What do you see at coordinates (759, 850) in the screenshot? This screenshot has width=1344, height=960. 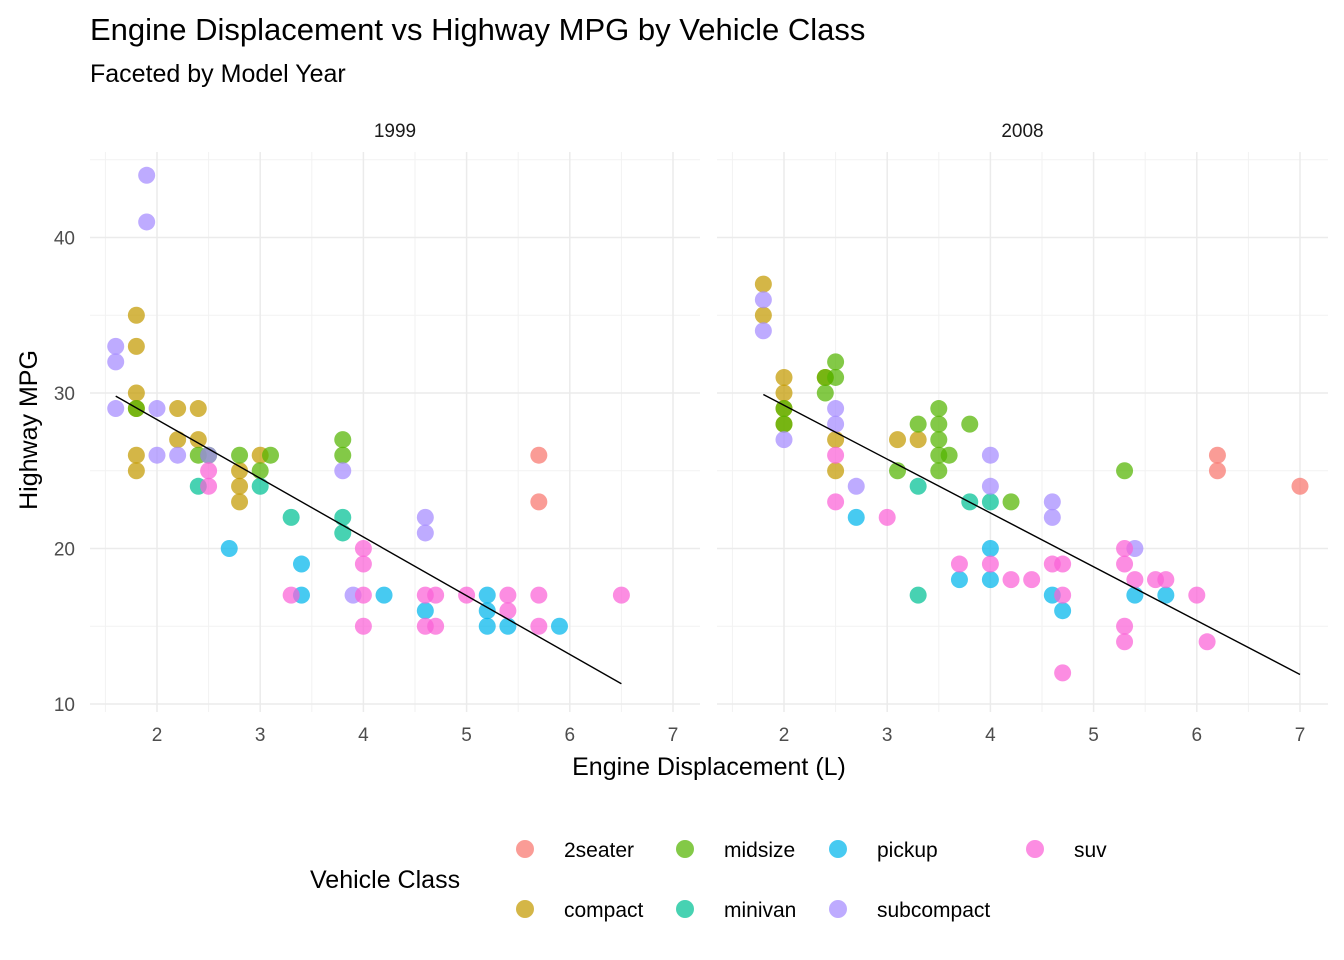 I see `legend-label: midsize` at bounding box center [759, 850].